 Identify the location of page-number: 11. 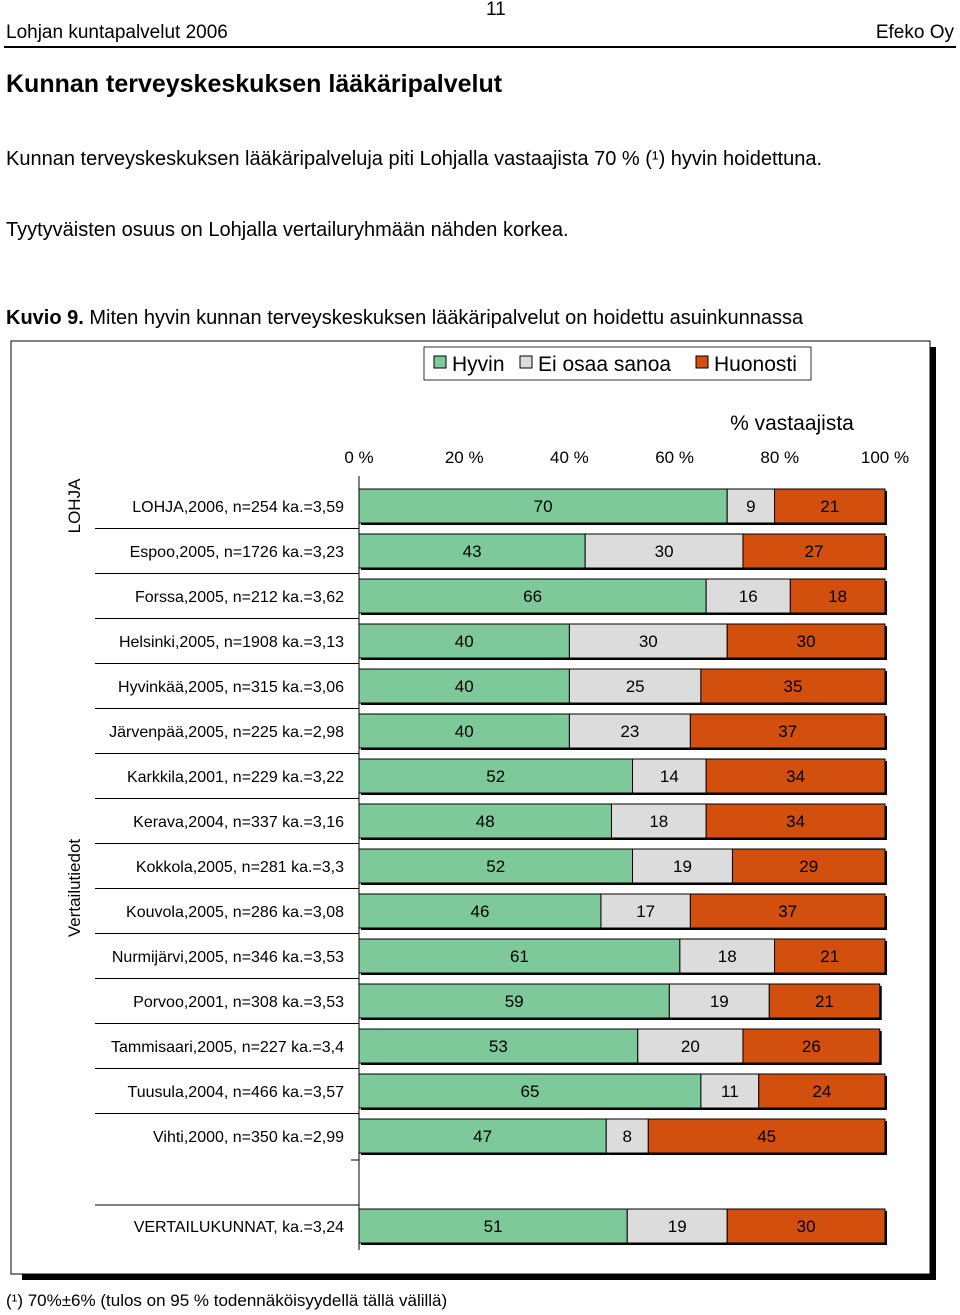
(496, 10).